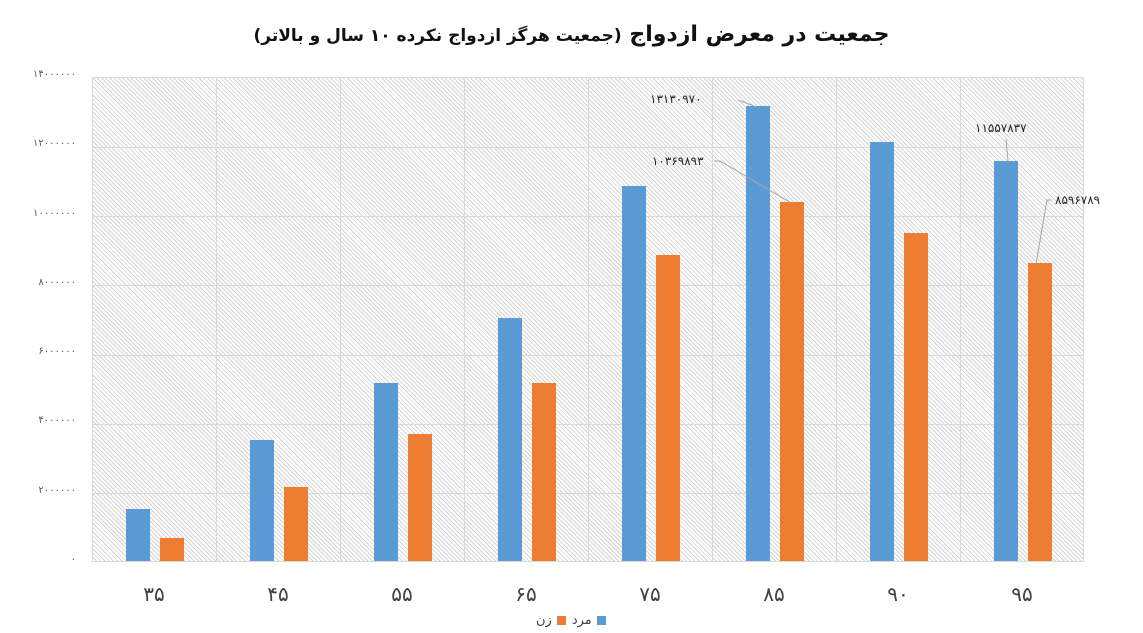 The height and width of the screenshot is (633, 1143). What do you see at coordinates (54, 144) in the screenshot?
I see `y-tick-label: ۱۲۰۰۰۰۰۰` at bounding box center [54, 144].